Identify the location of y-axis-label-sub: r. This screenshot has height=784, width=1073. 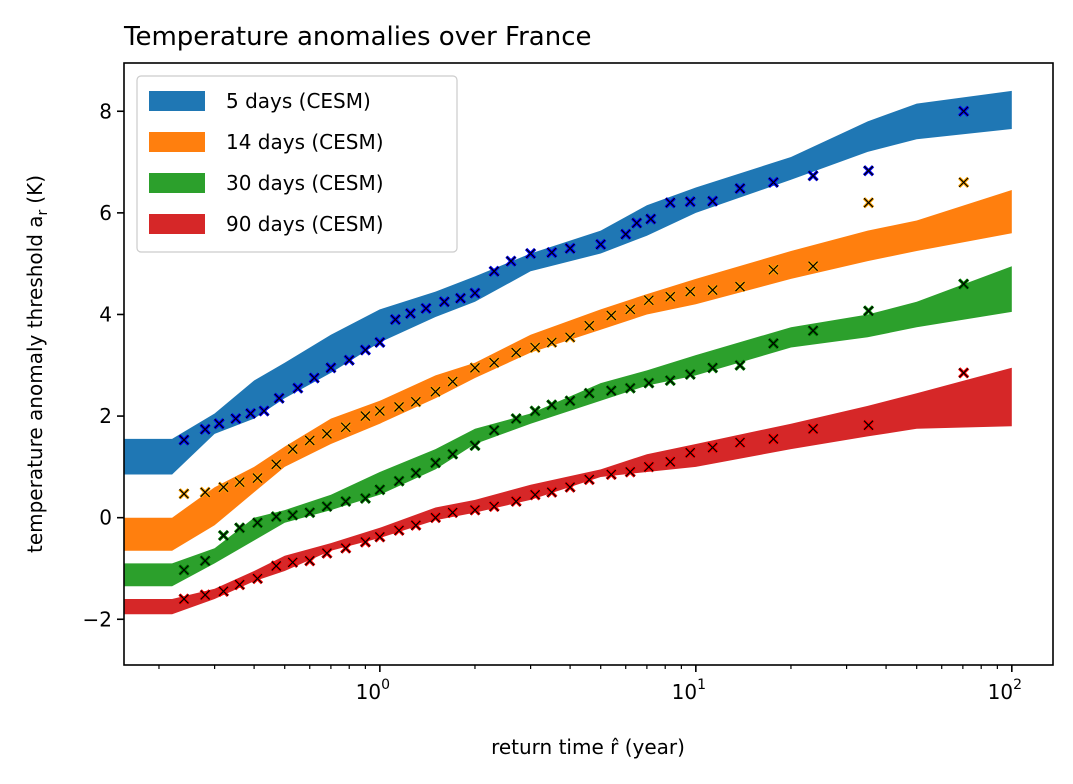
(43, 212).